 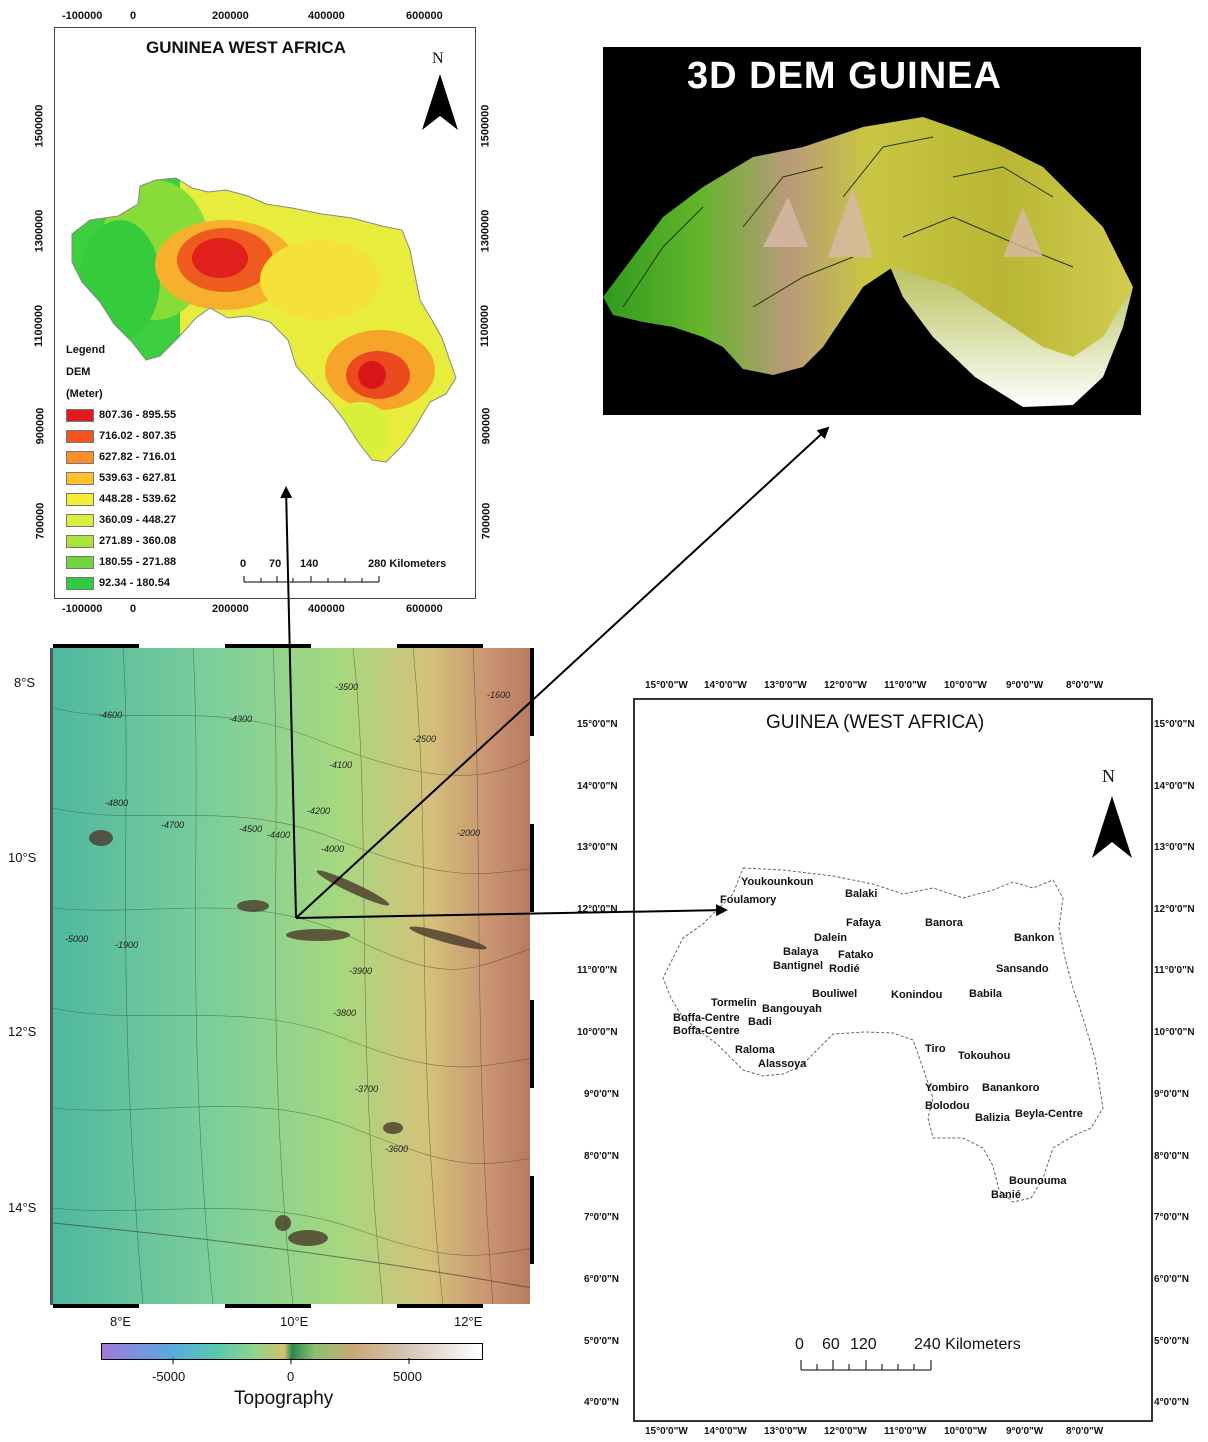 What do you see at coordinates (311, 579) in the screenshot?
I see `dem-scale-bar-graphic` at bounding box center [311, 579].